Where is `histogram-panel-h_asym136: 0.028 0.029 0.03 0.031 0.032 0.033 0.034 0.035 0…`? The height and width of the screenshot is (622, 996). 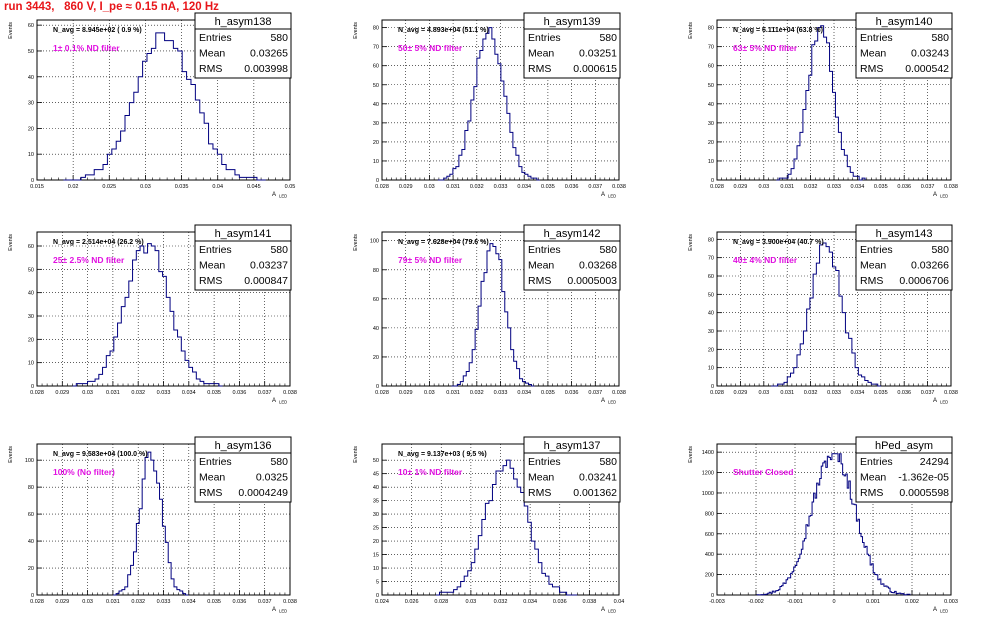
histogram-panel-h_asym136: 0.028 0.029 0.03 0.031 0.032 0.033 0.034 0.035 0… is located at coordinates (152, 525).